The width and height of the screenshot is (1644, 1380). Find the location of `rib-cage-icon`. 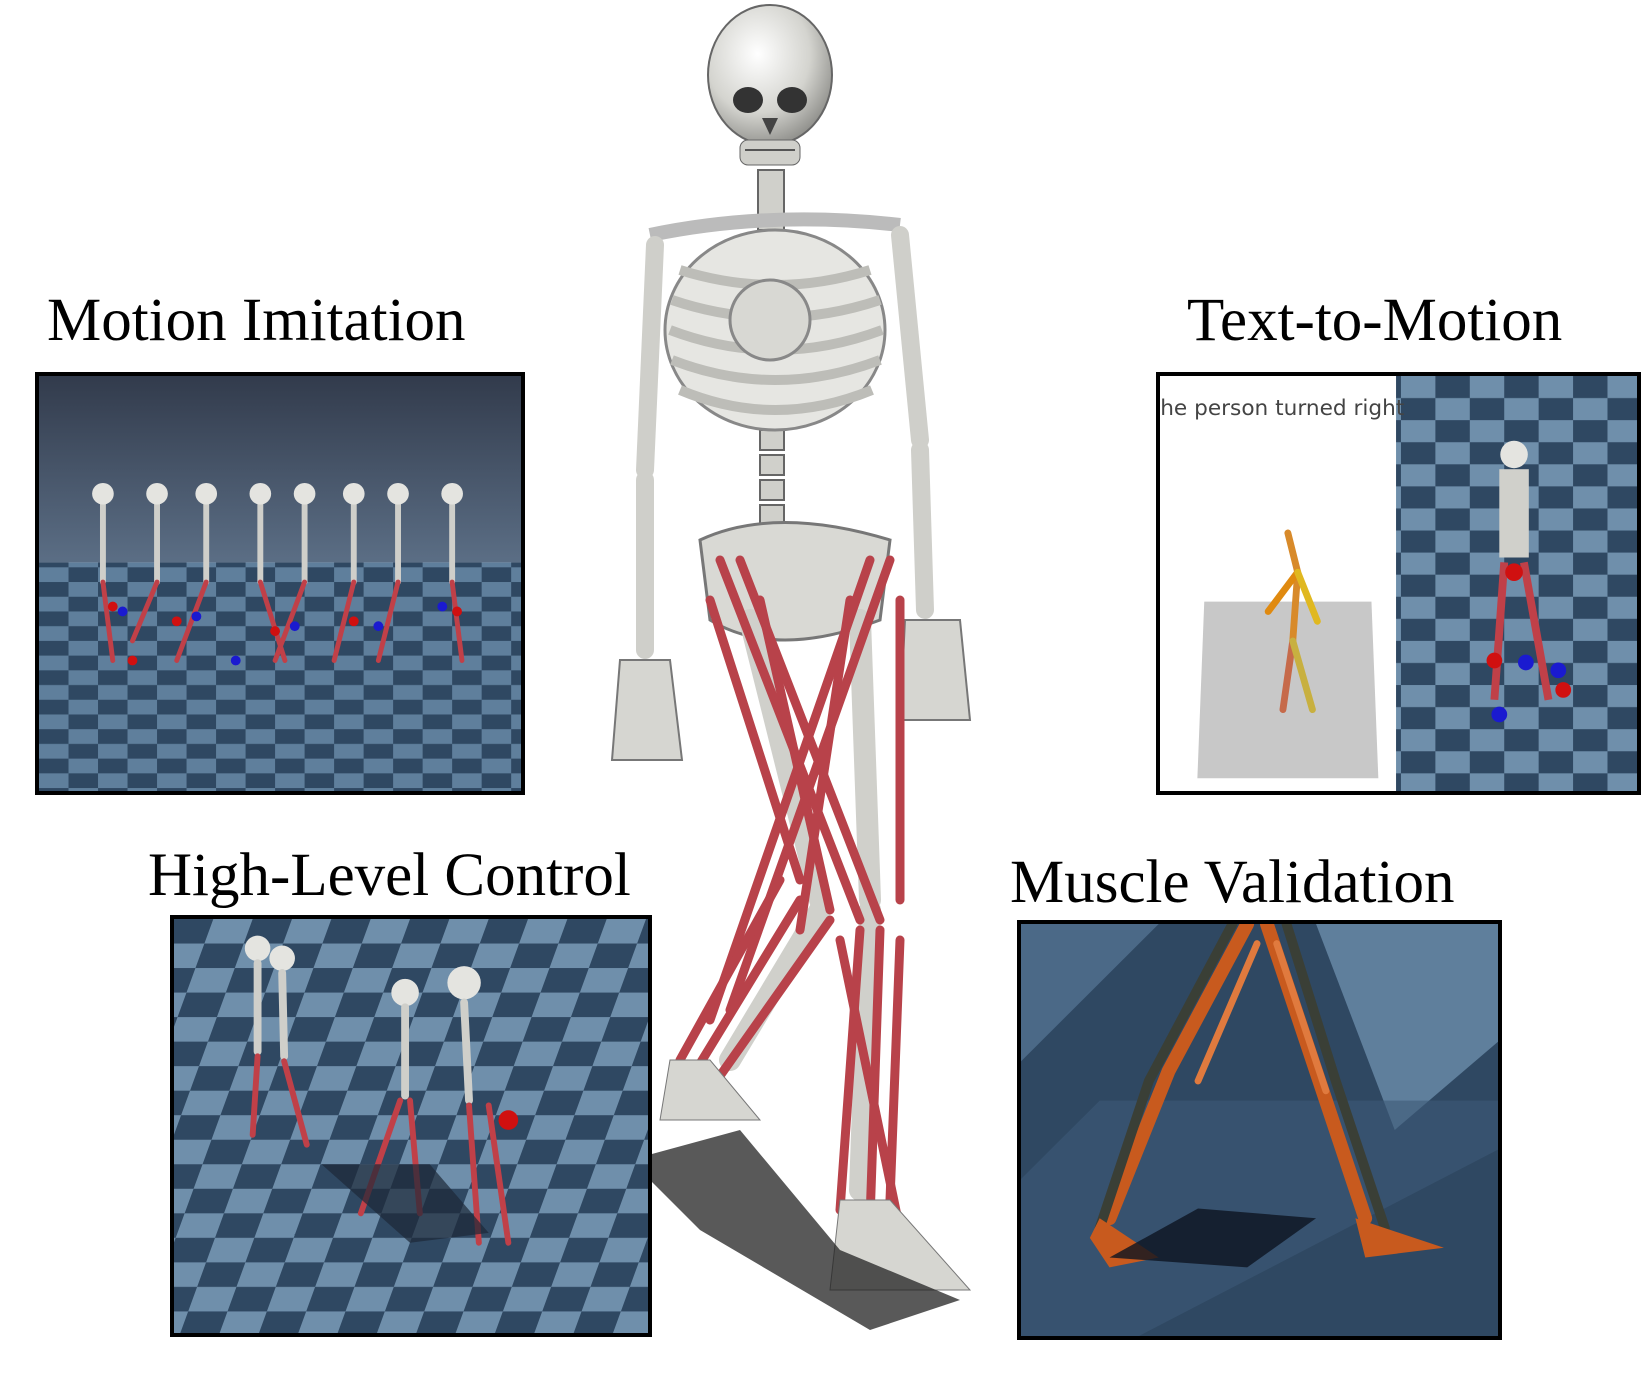

rib-cage-icon is located at coordinates (775, 330).